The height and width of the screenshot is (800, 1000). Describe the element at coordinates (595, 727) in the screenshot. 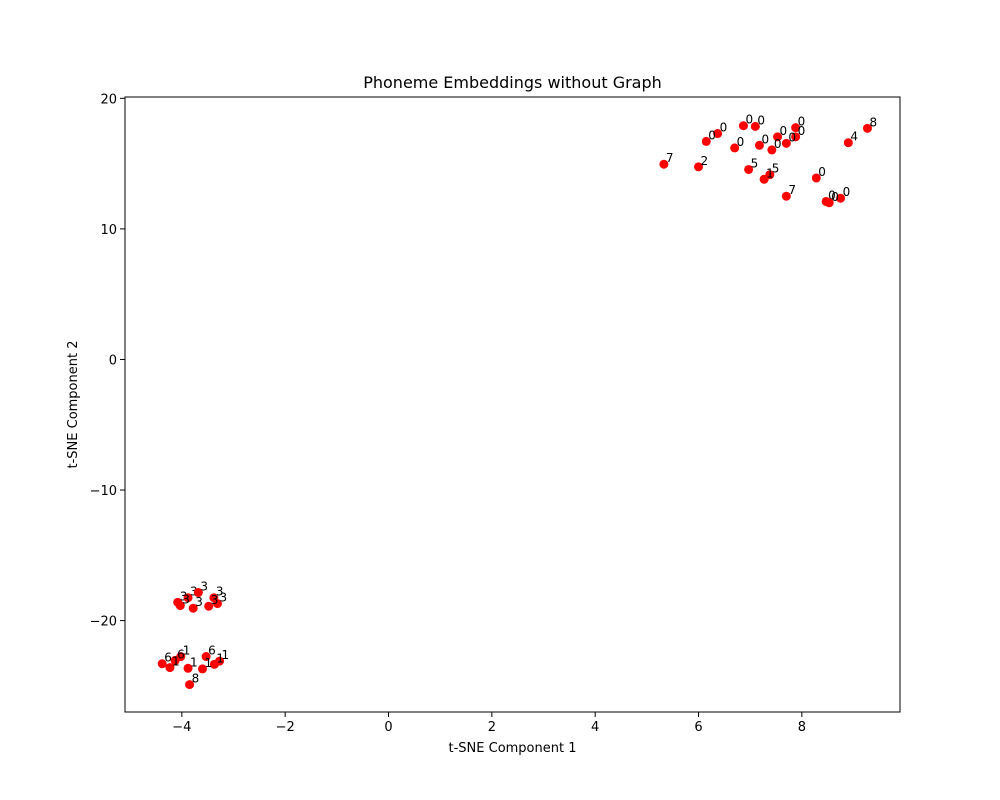

I see `x-tick-label: 4` at that location.